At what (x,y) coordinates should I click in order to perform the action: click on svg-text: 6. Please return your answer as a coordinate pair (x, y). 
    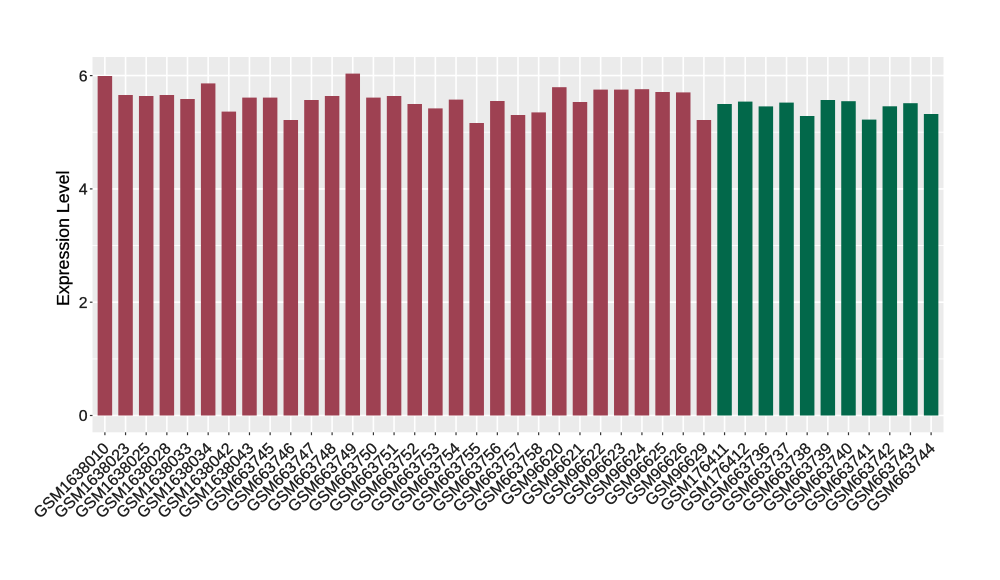
    Looking at the image, I should click on (83, 76).